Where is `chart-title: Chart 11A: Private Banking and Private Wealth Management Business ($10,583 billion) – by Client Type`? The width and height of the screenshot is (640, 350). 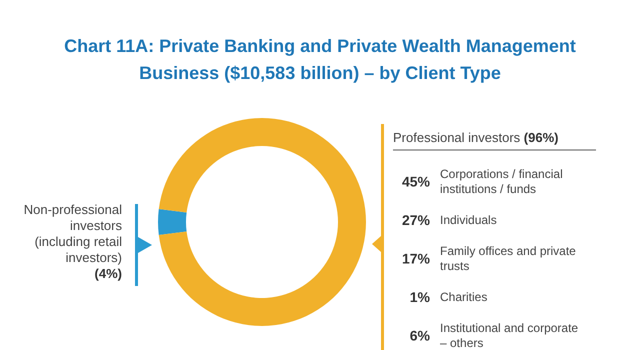 chart-title: Chart 11A: Private Banking and Private Wealth Management Business ($10,583 billion) – by Client Type is located at coordinates (320, 59).